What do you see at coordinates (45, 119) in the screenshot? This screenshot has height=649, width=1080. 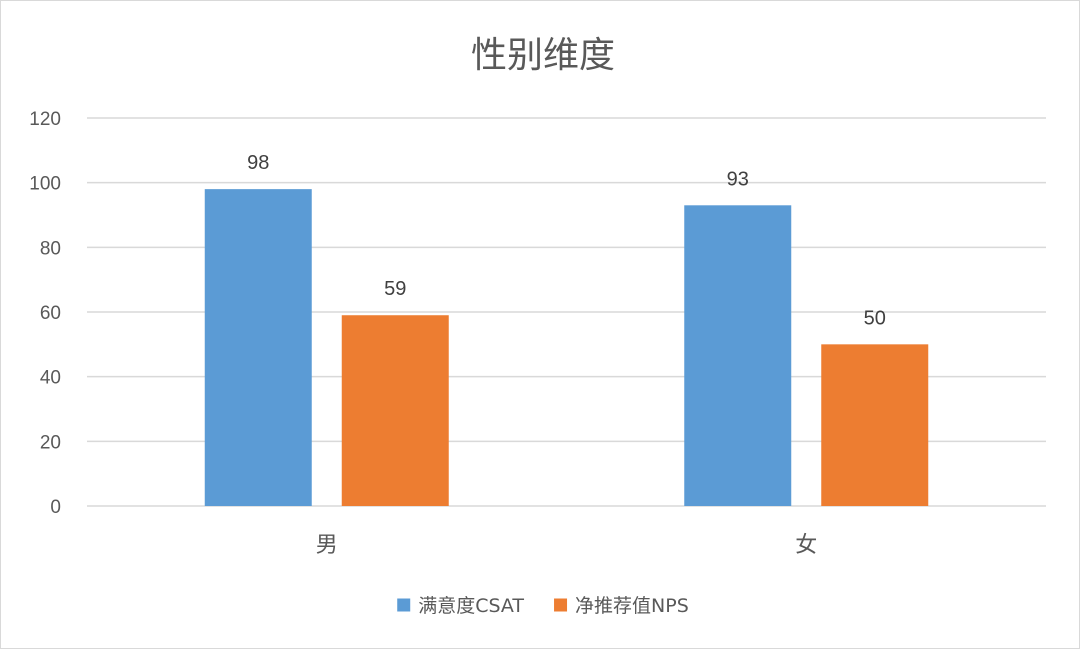 I see `y-tick-label: 120` at bounding box center [45, 119].